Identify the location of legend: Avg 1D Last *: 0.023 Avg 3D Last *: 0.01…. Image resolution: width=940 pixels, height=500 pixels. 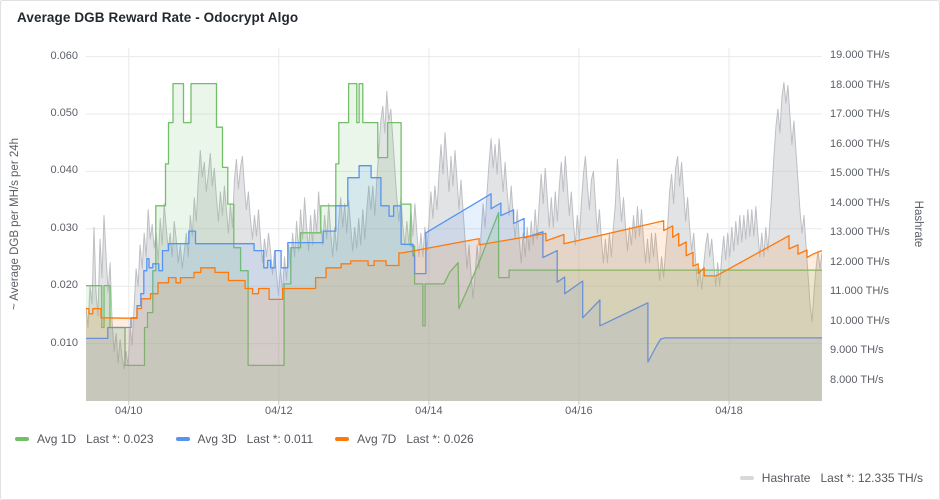
(244, 439).